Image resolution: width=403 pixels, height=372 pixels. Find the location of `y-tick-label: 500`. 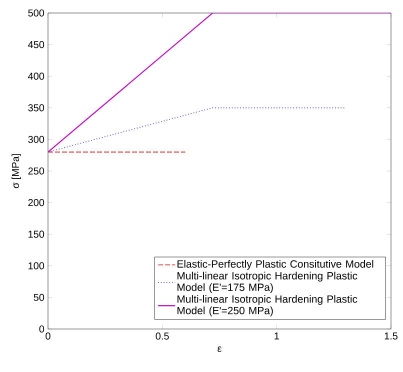

y-tick-label: 500 is located at coordinates (36, 13).